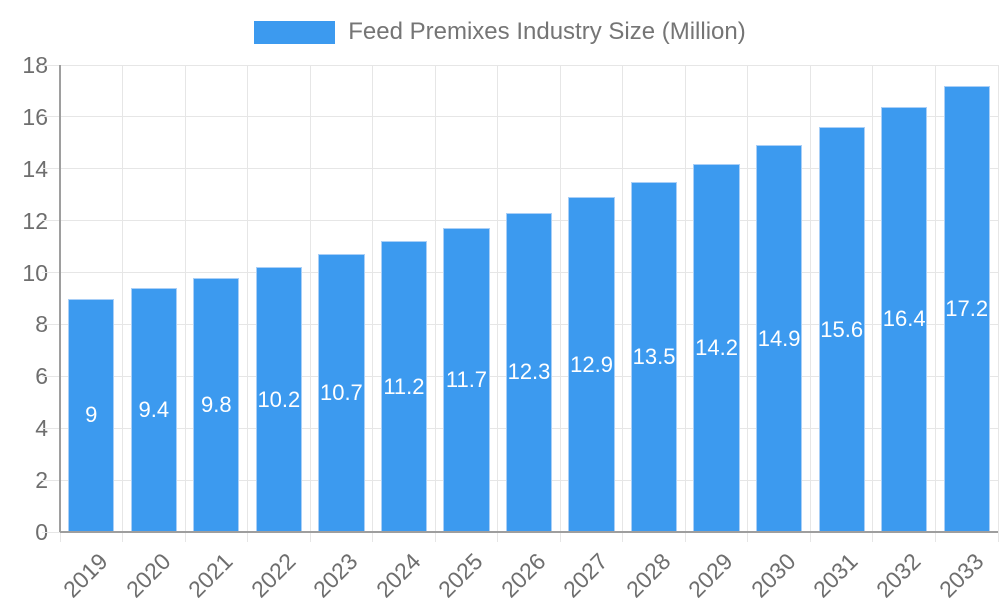 The image size is (1000, 600). Describe the element at coordinates (529, 532) in the screenshot. I see `x-axis-line` at that location.